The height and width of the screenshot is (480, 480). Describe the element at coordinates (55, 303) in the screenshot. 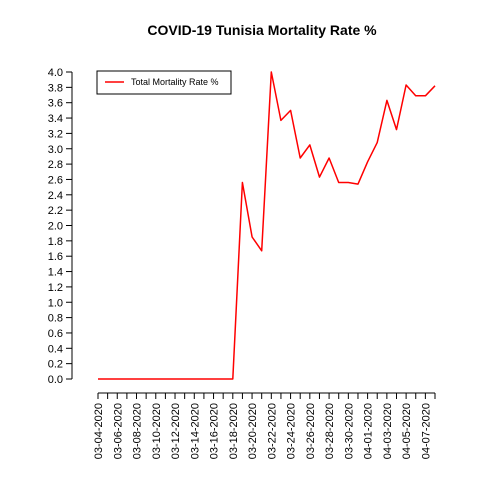

I see `y-tick-label: 1.0` at that location.